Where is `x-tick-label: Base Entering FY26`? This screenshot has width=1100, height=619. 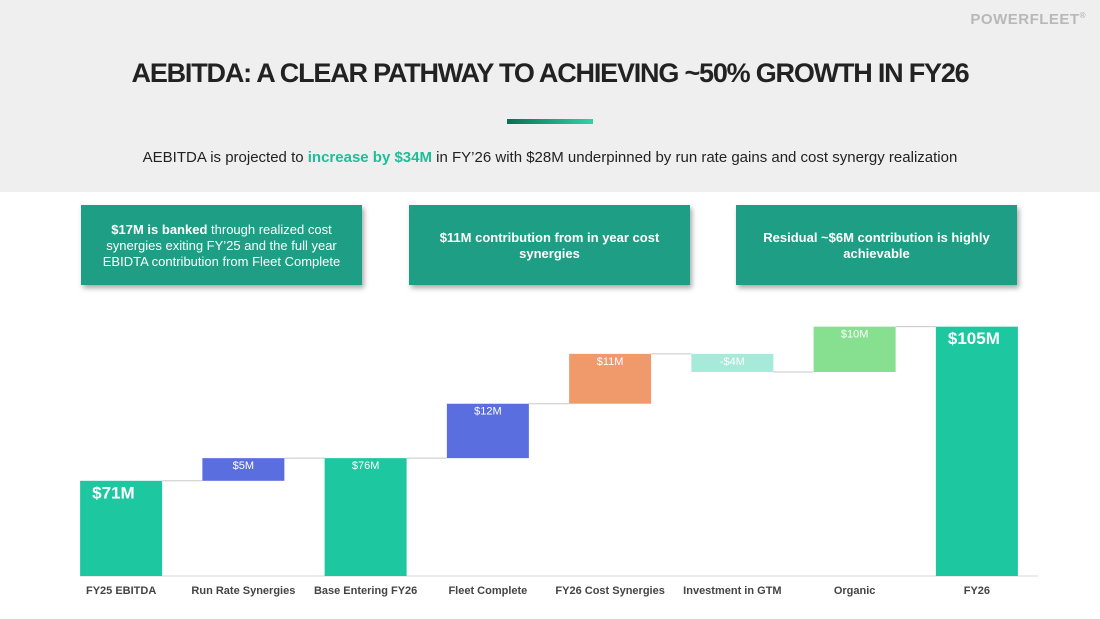
x-tick-label: Base Entering FY26 is located at coordinates (365, 591).